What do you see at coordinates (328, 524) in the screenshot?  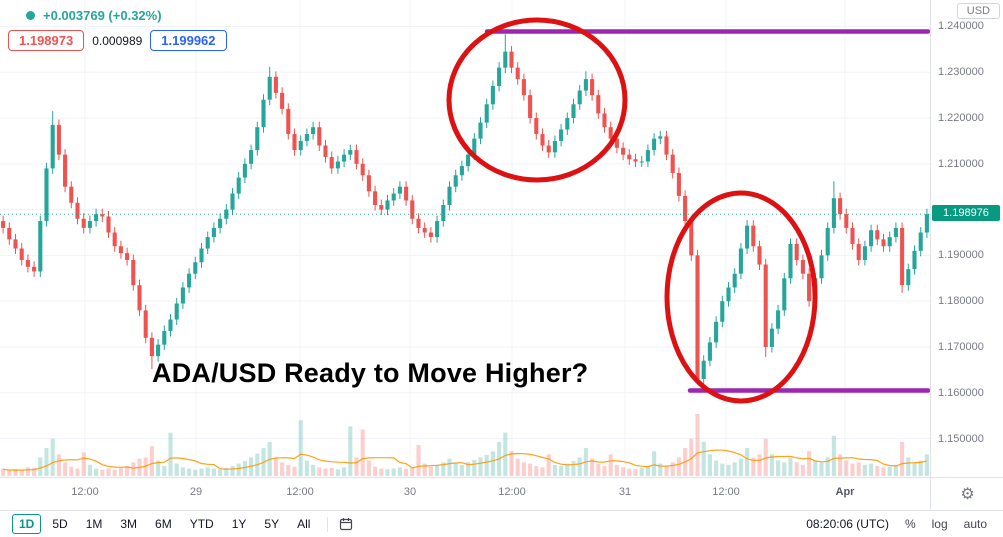 I see `toolbar-divider` at bounding box center [328, 524].